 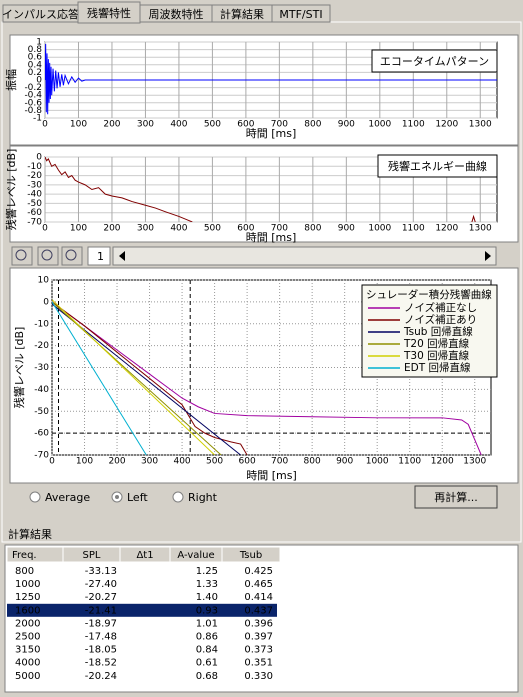 I want to click on y-tick-label: -30, so click(x=41, y=368).